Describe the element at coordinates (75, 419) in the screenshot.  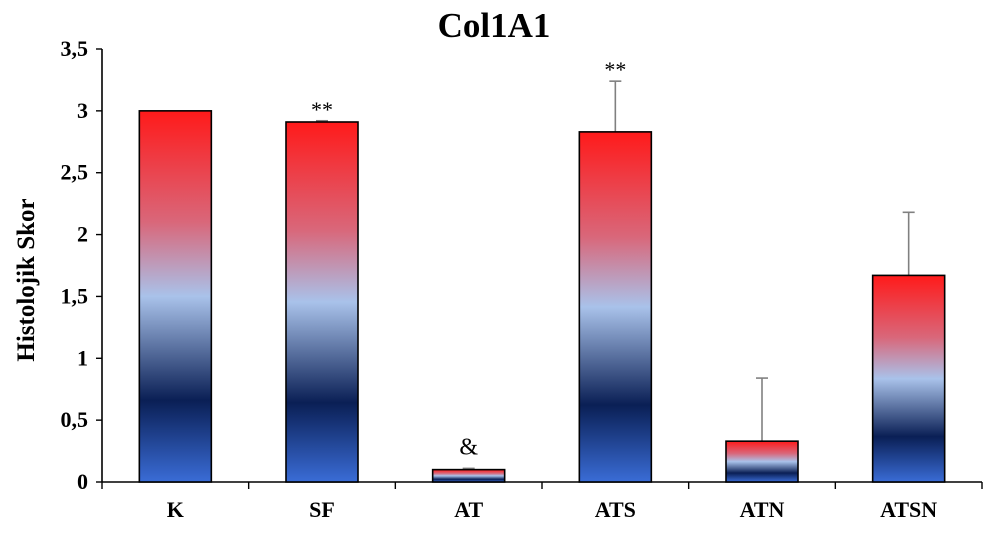
I see `y-tick-label: 0,5` at that location.